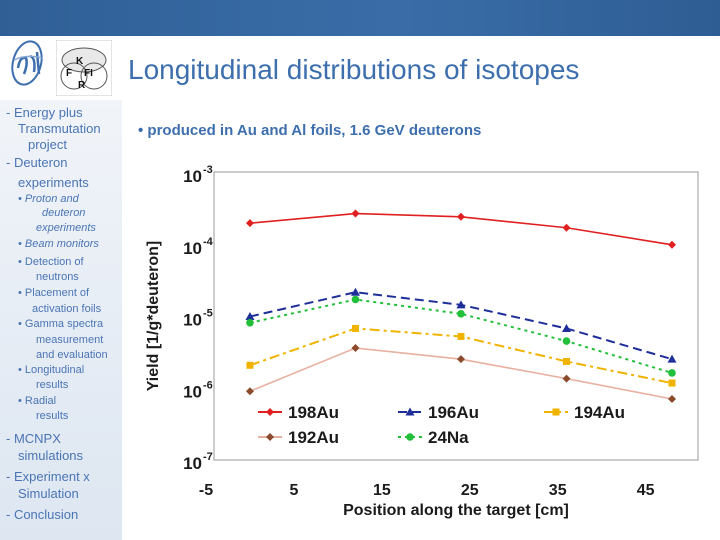 Image resolution: width=720 pixels, height=540 pixels. I want to click on kfi-letter-k: K, so click(80, 61).